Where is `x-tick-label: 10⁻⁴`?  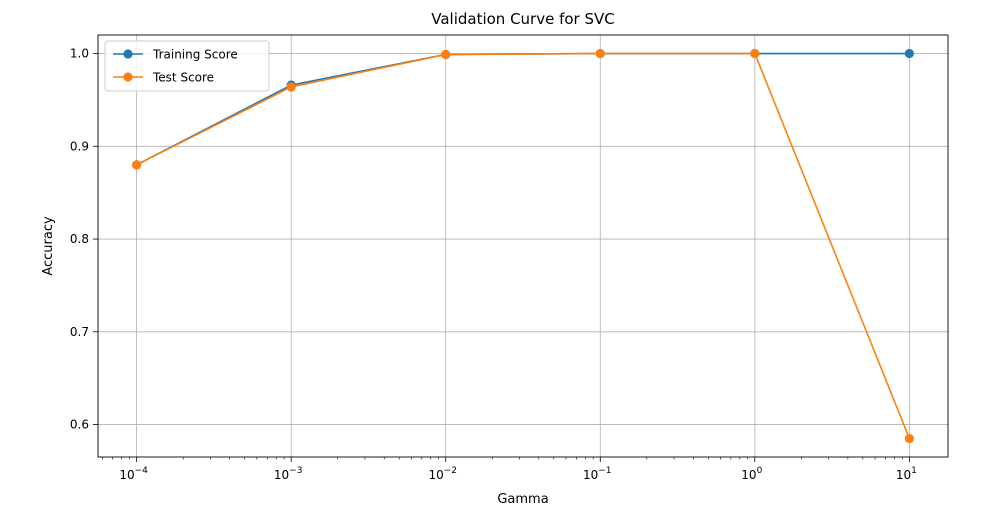
x-tick-label: 10⁻⁴ is located at coordinates (133, 474).